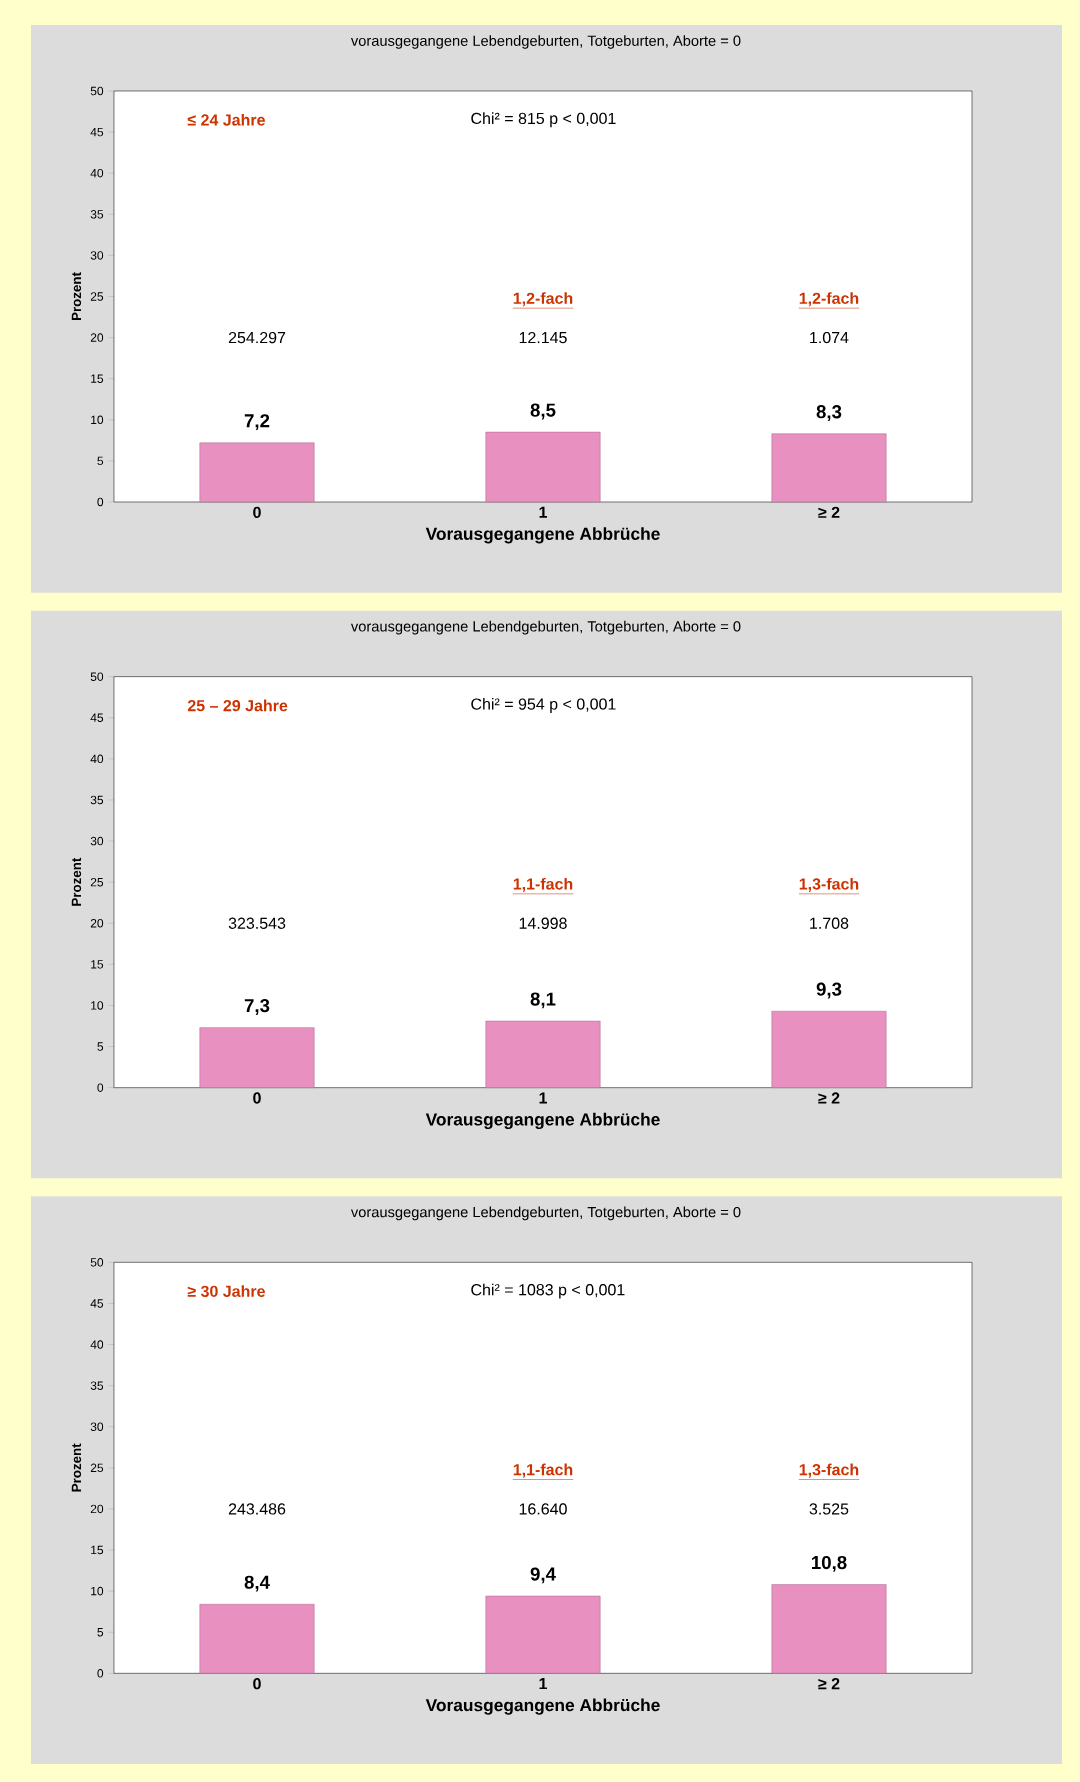  Describe the element at coordinates (543, 923) in the screenshot. I see `annotation: 14.998` at that location.